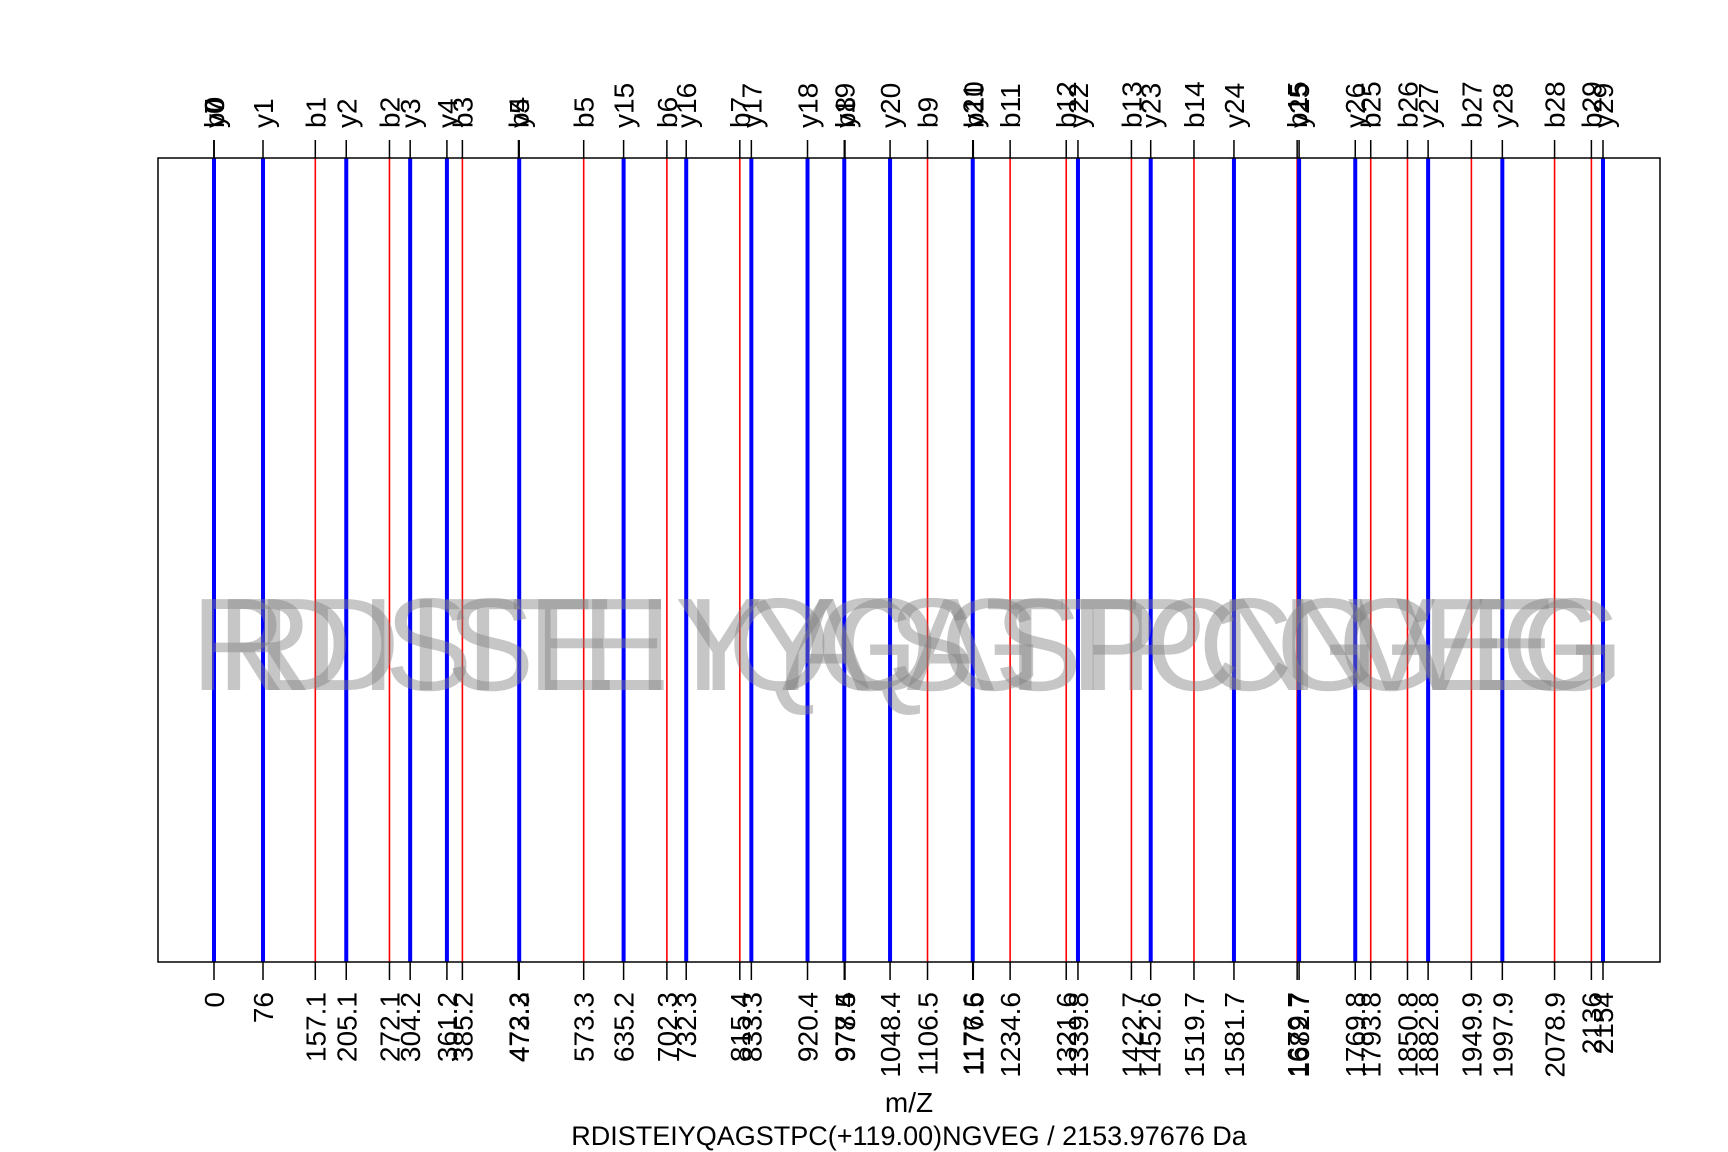  What do you see at coordinates (845, 1027) in the screenshot?
I see `tick-label-18: 978.5` at bounding box center [845, 1027].